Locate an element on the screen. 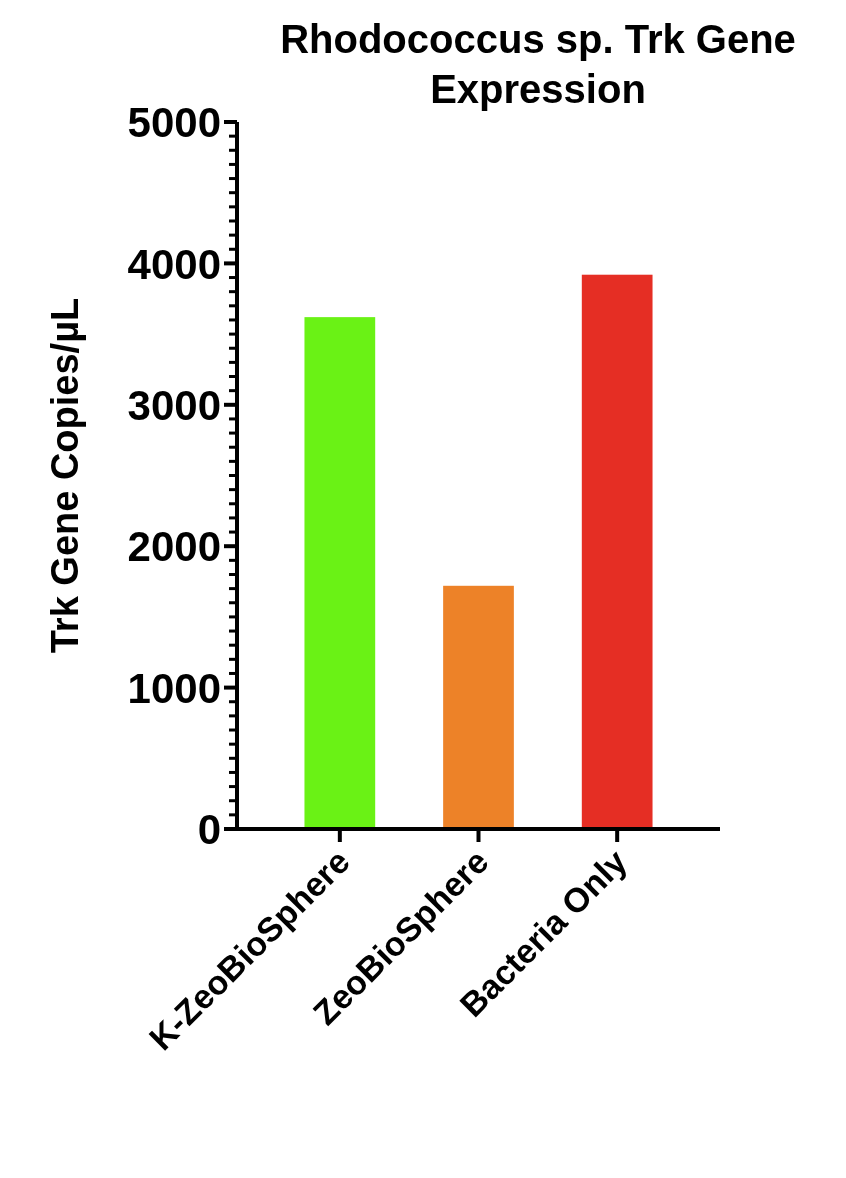 The image size is (846, 1178). y-tick-label: 1000 is located at coordinates (174, 688).